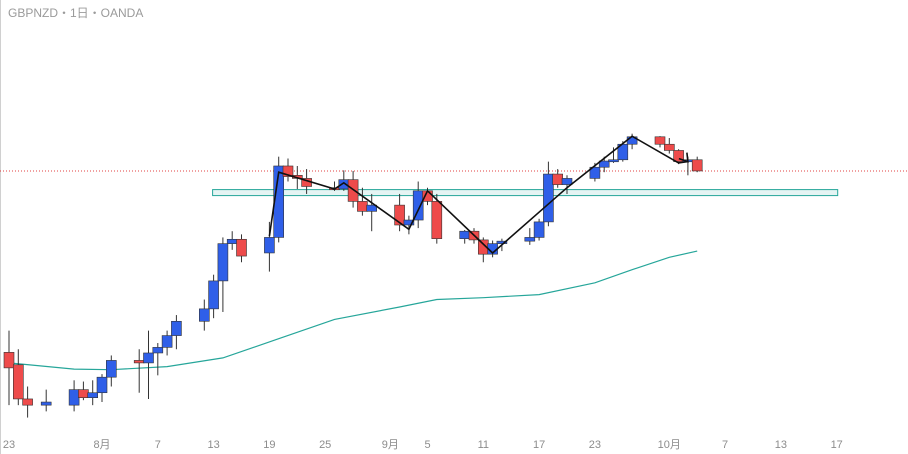  What do you see at coordinates (101, 445) in the screenshot?
I see `x-tick-label: 8月` at bounding box center [101, 445].